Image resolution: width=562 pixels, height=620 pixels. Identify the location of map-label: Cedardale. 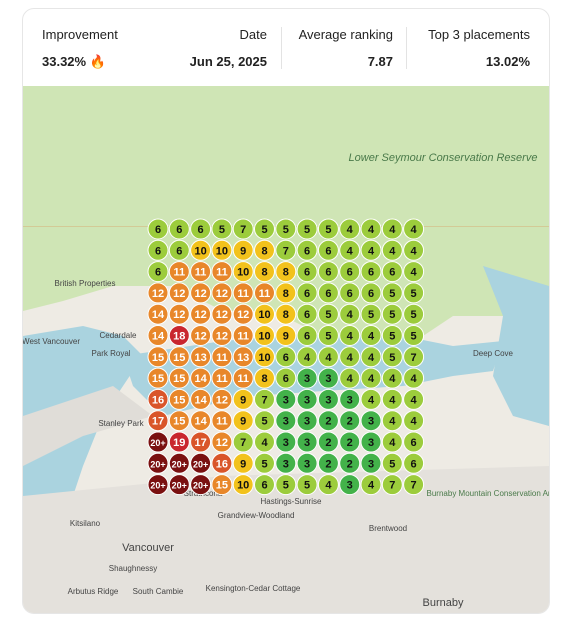
(118, 335).